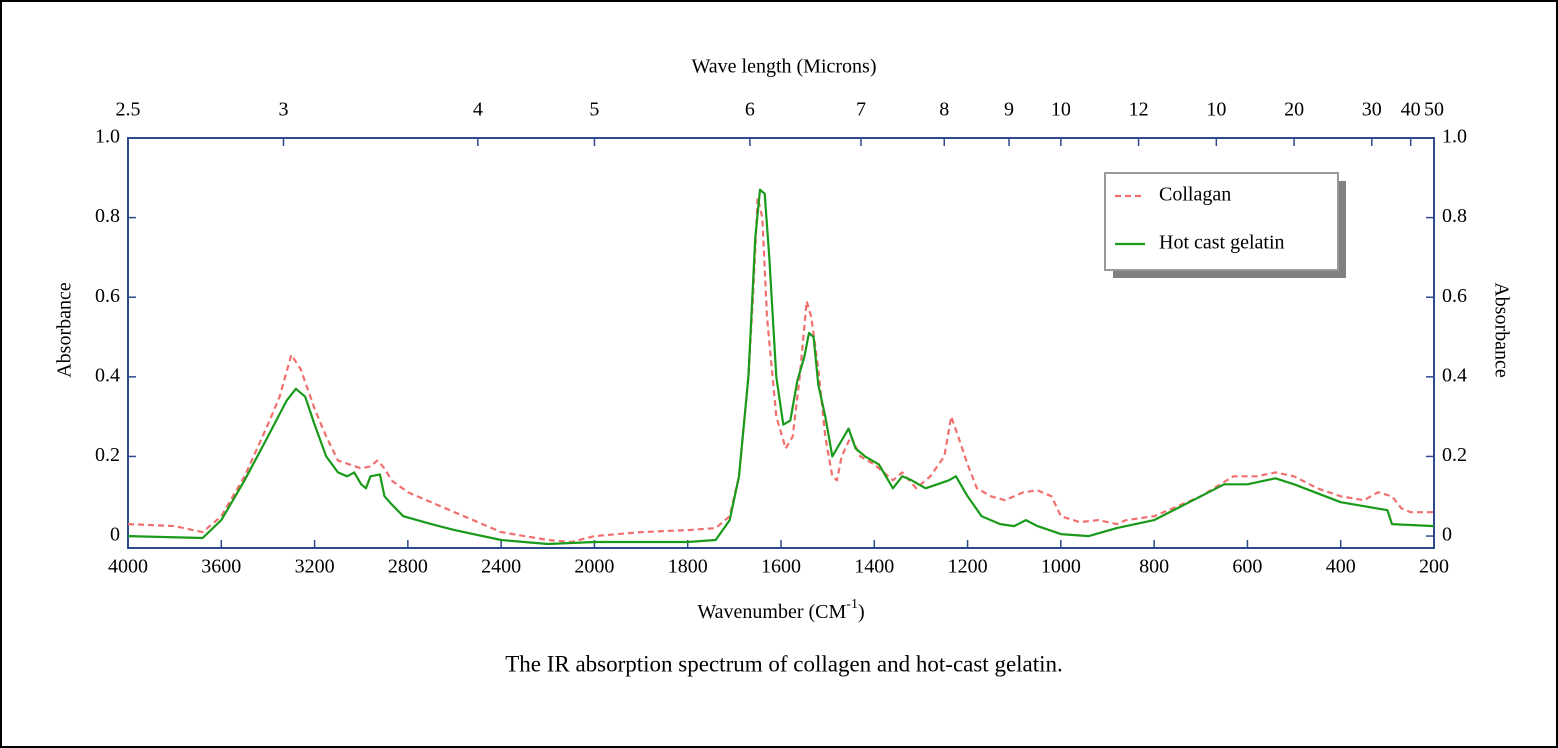 The width and height of the screenshot is (1558, 748). What do you see at coordinates (1009, 110) in the screenshot?
I see `x2-tick-label: 9` at bounding box center [1009, 110].